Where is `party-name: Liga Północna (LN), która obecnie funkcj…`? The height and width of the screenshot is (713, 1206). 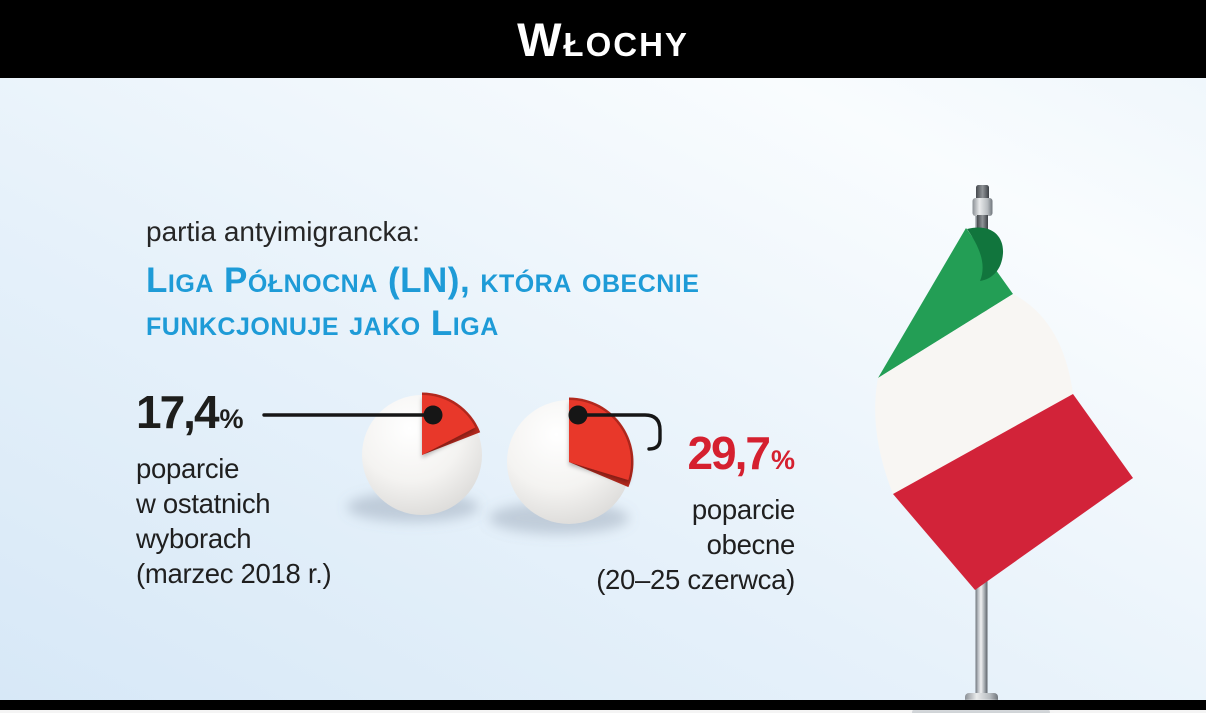 party-name: Liga Północna (LN), która obecnie funkcj… is located at coordinates (422, 302).